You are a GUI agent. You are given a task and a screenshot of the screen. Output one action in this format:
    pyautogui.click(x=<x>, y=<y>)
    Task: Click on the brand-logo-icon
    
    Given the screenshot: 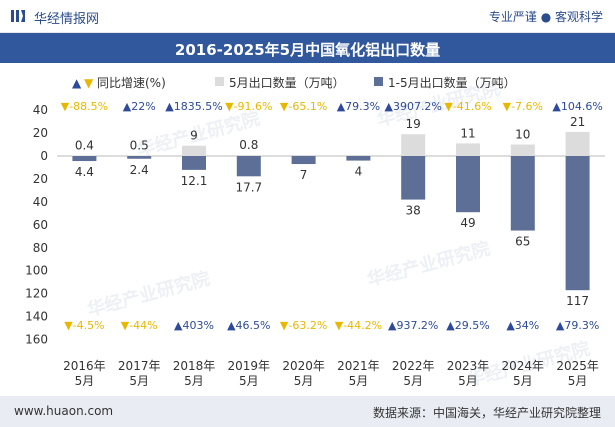 What is the action you would take?
    pyautogui.click(x=18, y=16)
    